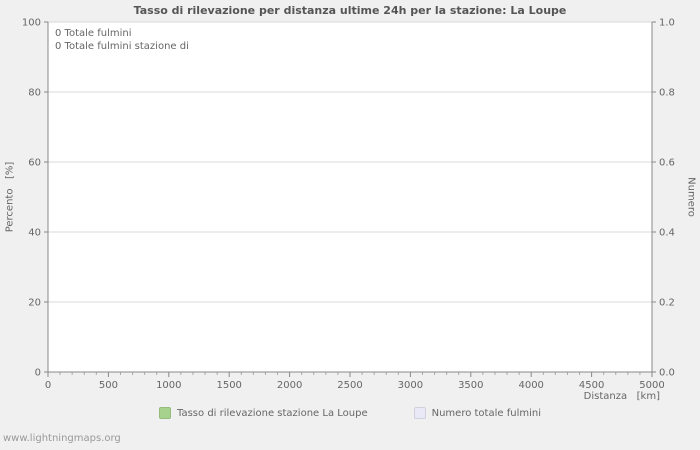  I want to click on y-axis-label-left: Percento [%], so click(10, 197).